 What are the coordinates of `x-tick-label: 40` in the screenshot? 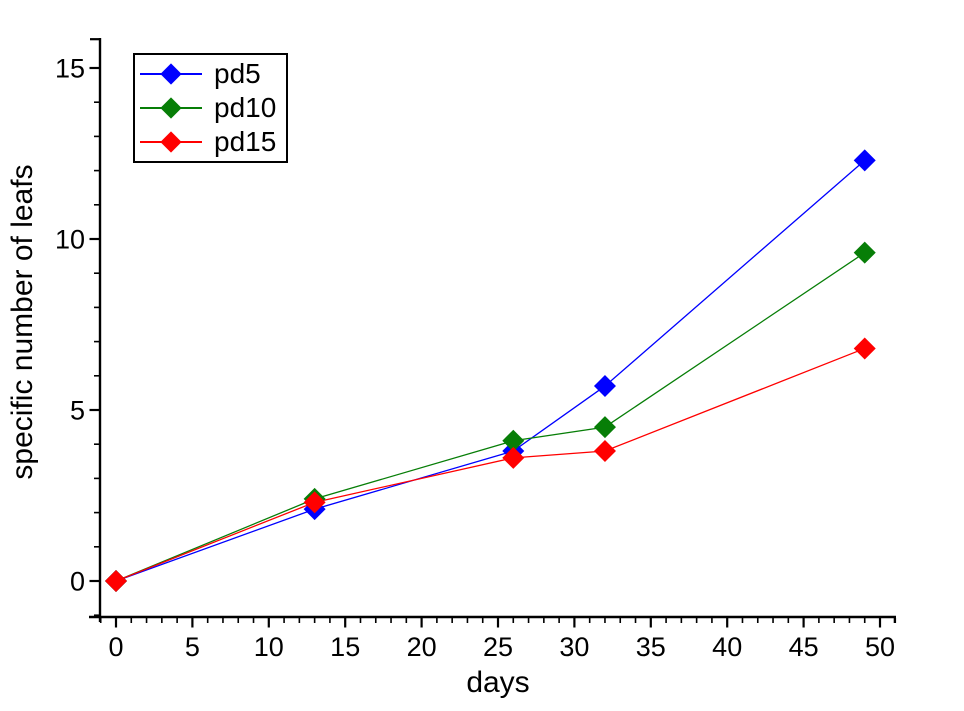 It's located at (727, 647).